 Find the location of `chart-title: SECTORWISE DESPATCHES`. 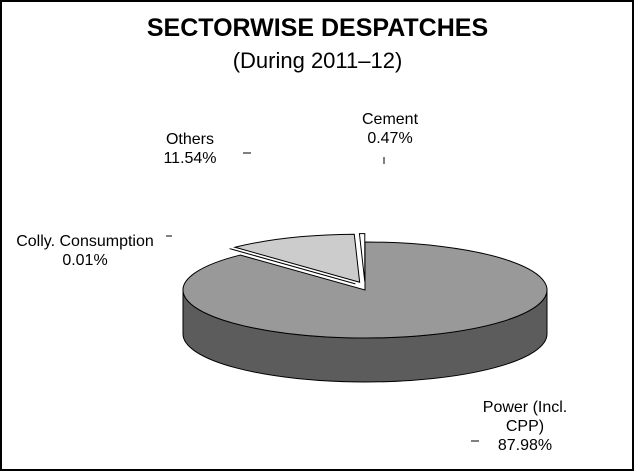

chart-title: SECTORWISE DESPATCHES is located at coordinates (317, 28).